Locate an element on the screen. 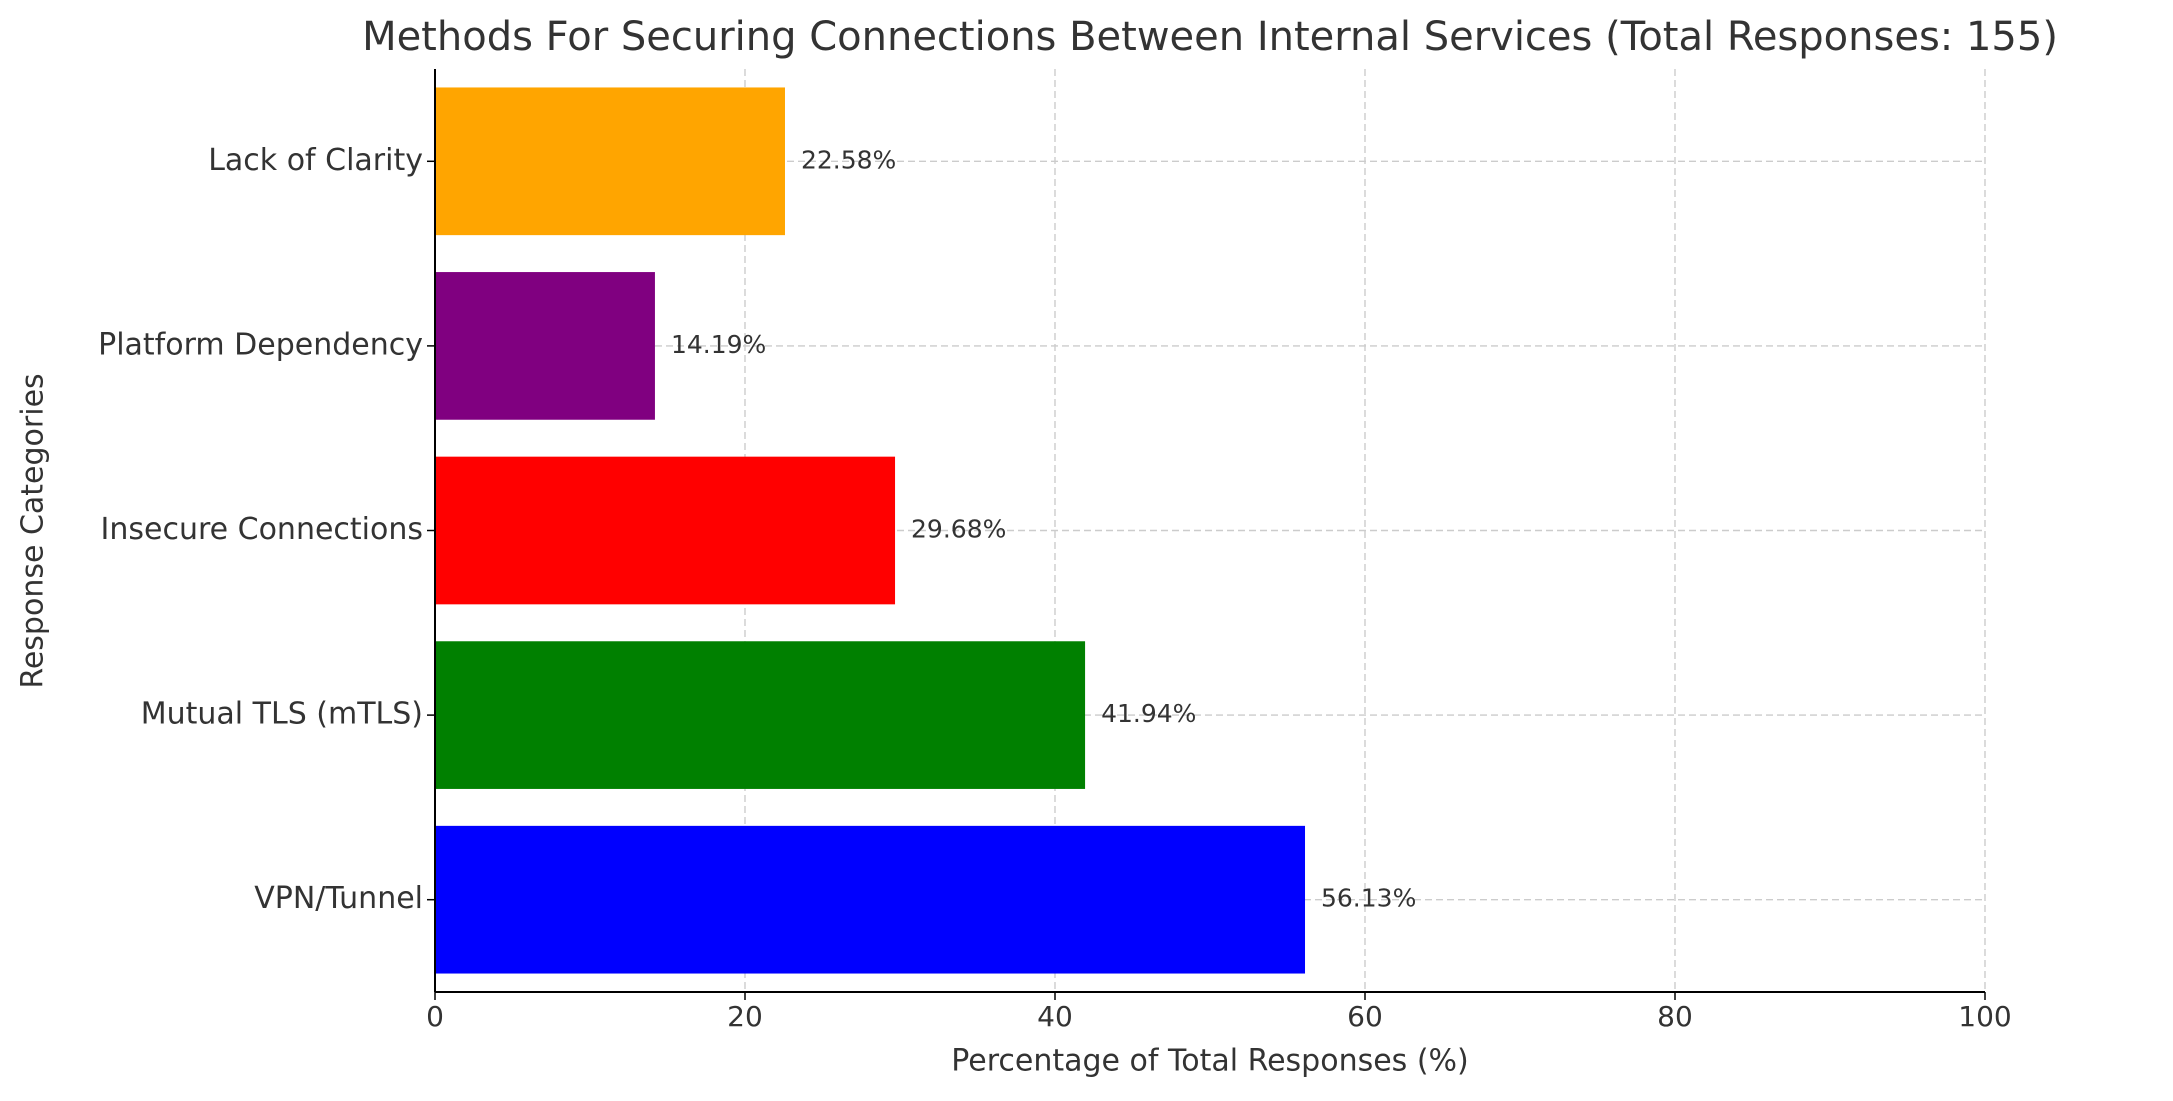 The width and height of the screenshot is (2173, 1101). y-tick-label: VPN/Tunnel is located at coordinates (338, 898).